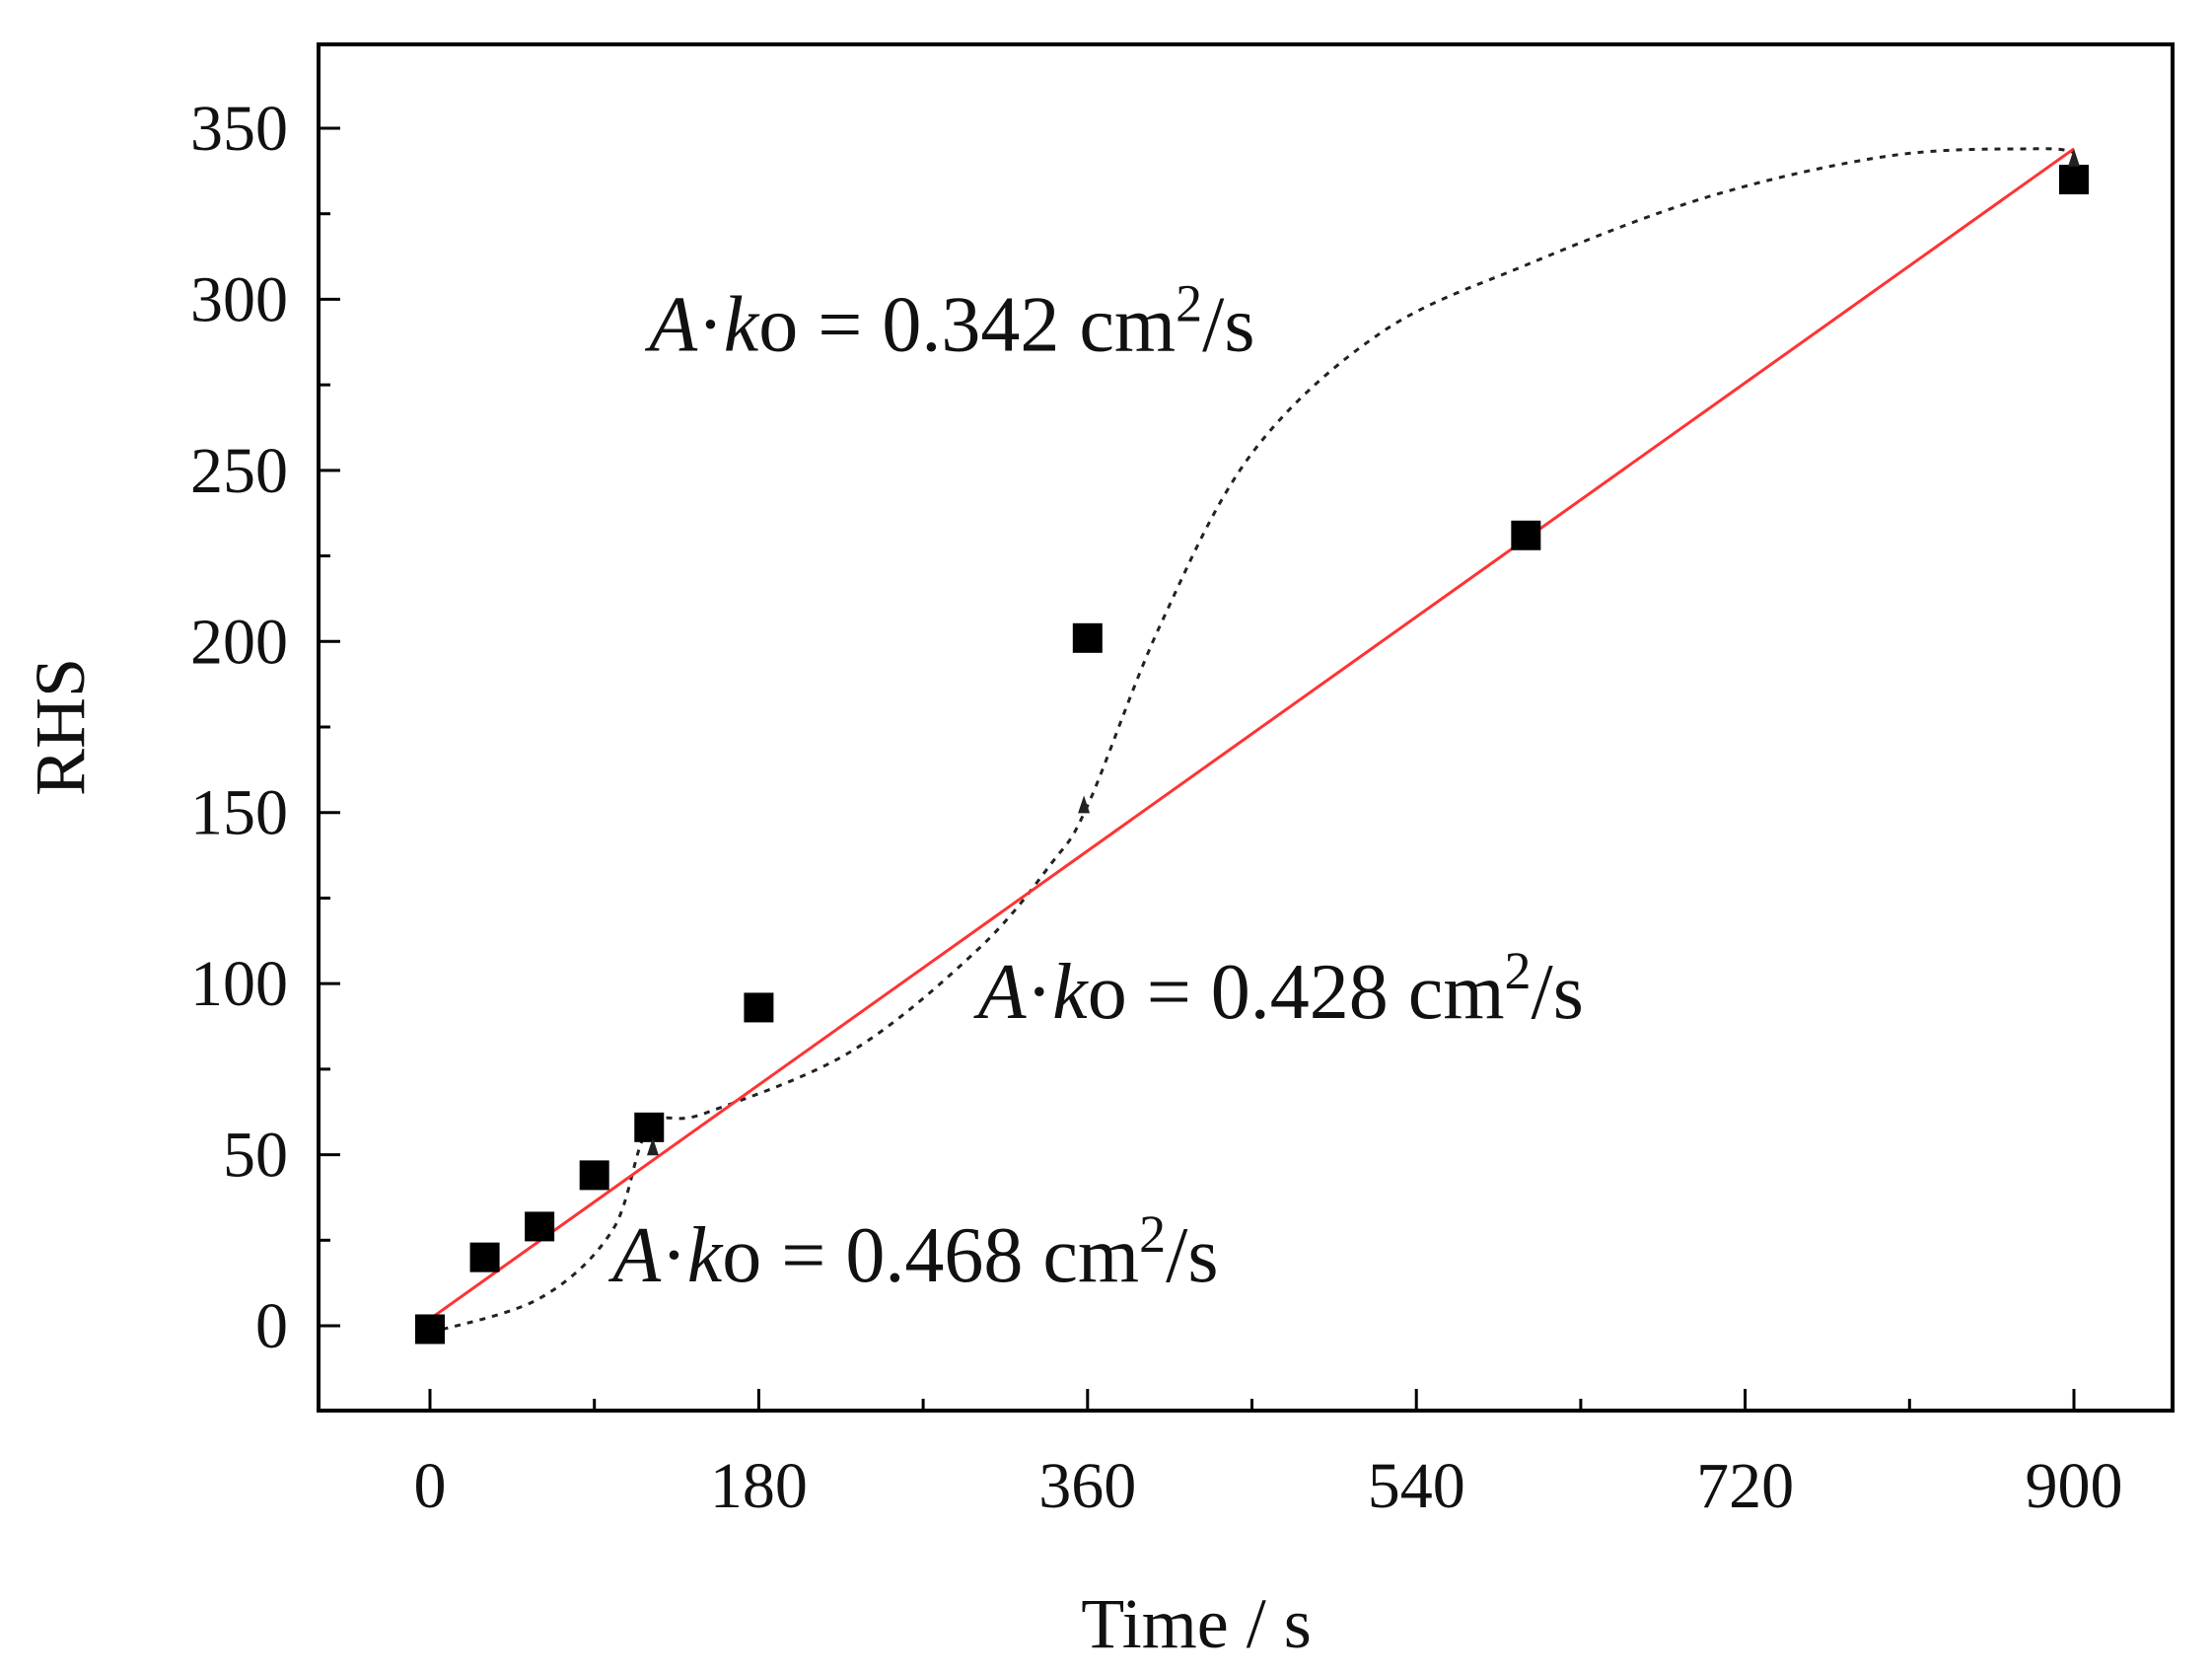 The height and width of the screenshot is (1672, 2212). I want to click on x-axis-tick-labels: 0 180 360 540 720 900, so click(1268, 1486).